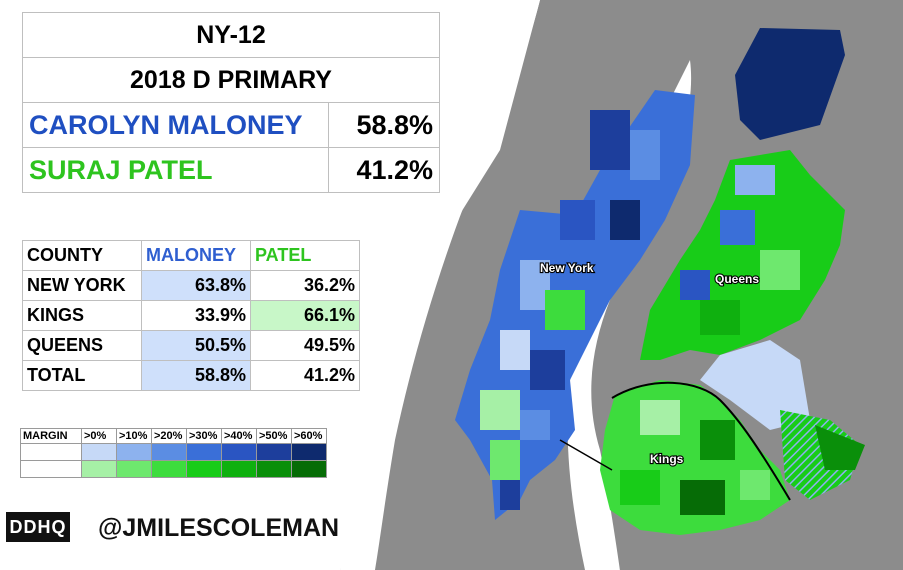 This screenshot has height=570, width=903. I want to click on maloney-pct: 58.8%, so click(196, 375).